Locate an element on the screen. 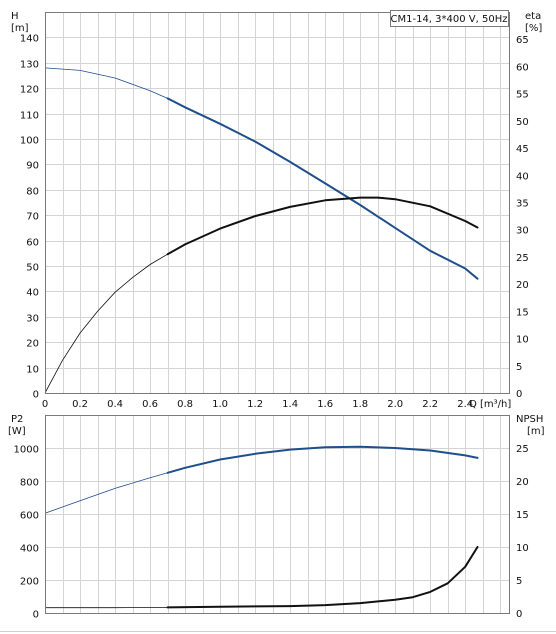 This screenshot has height=634, width=556. y-tick-label-right: 40 is located at coordinates (522, 176).